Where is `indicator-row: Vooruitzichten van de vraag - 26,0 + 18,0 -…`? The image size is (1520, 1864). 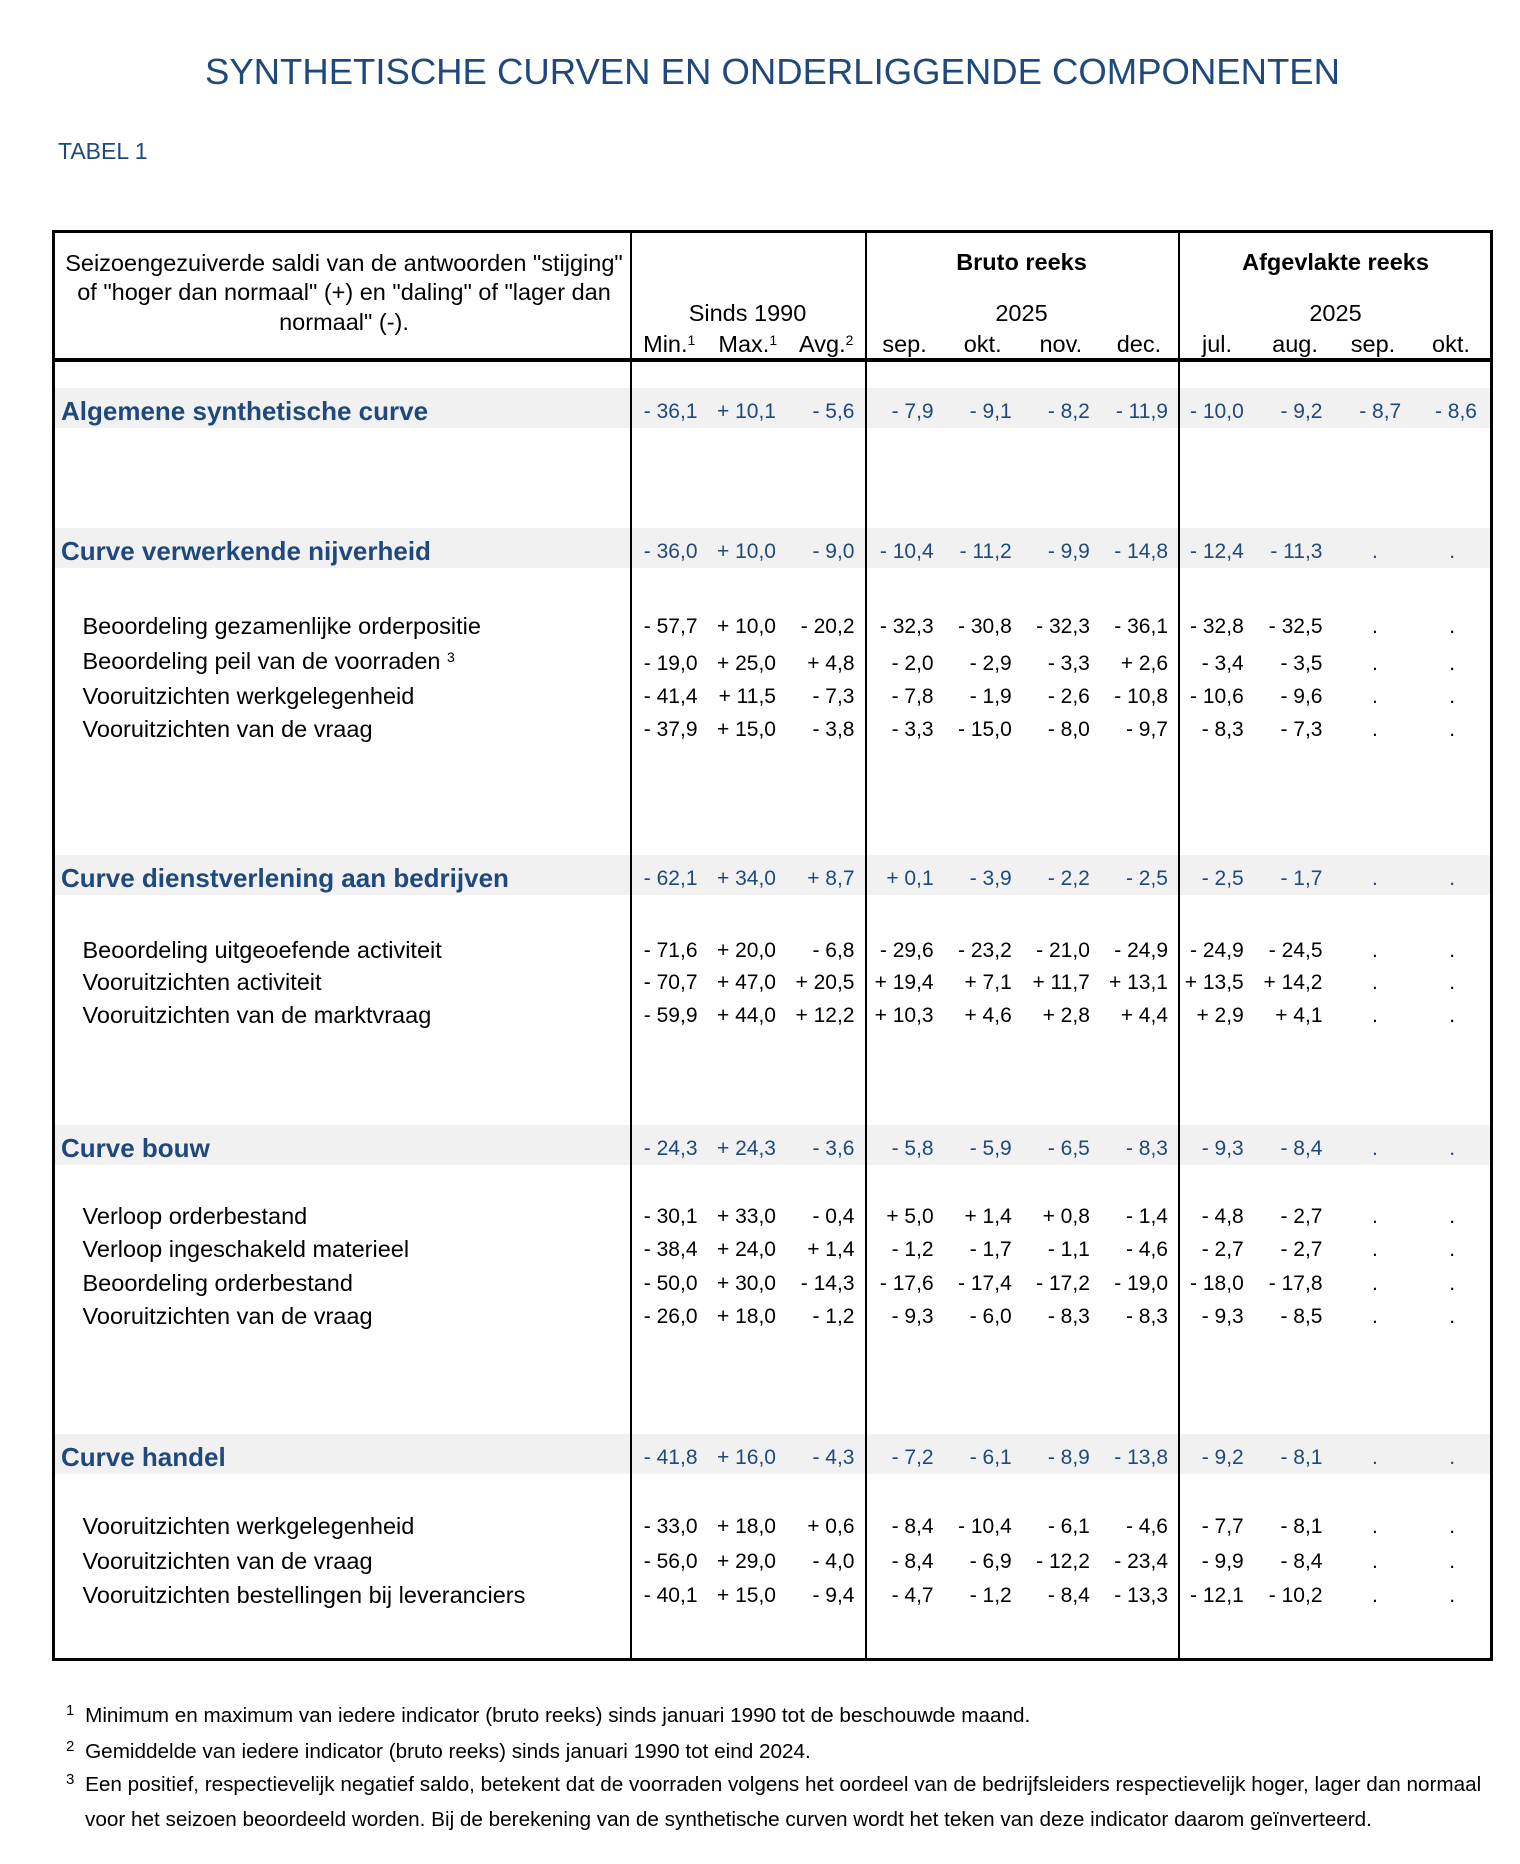
indicator-row: Vooruitzichten van de vraag - 26,0 + 18,0 -… is located at coordinates (772, 1316).